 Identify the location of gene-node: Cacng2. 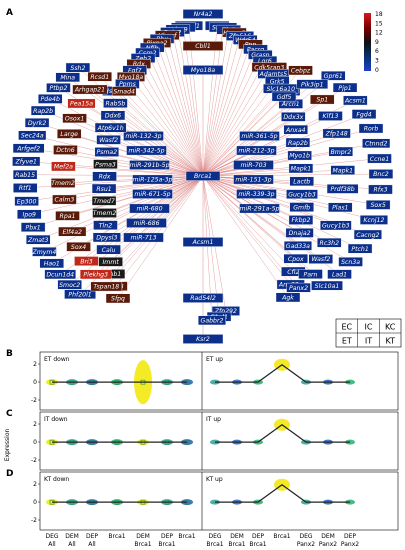
(367, 234).